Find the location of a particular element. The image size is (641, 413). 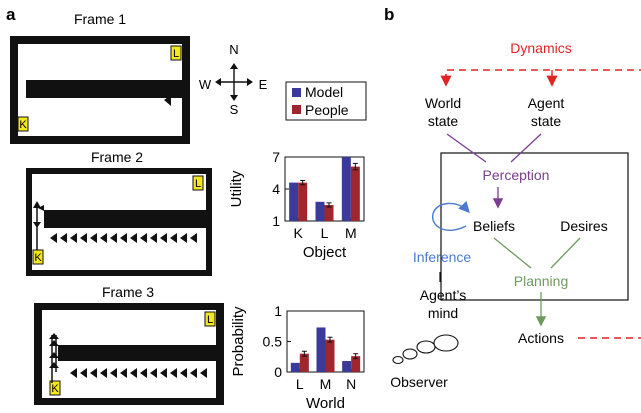

frame-3: Frame 3 L K is located at coordinates (129, 344).